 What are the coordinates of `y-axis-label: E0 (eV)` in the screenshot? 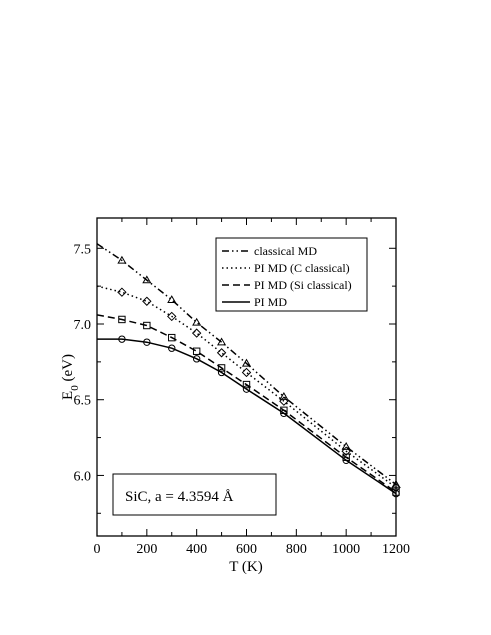 It's located at (70, 377).